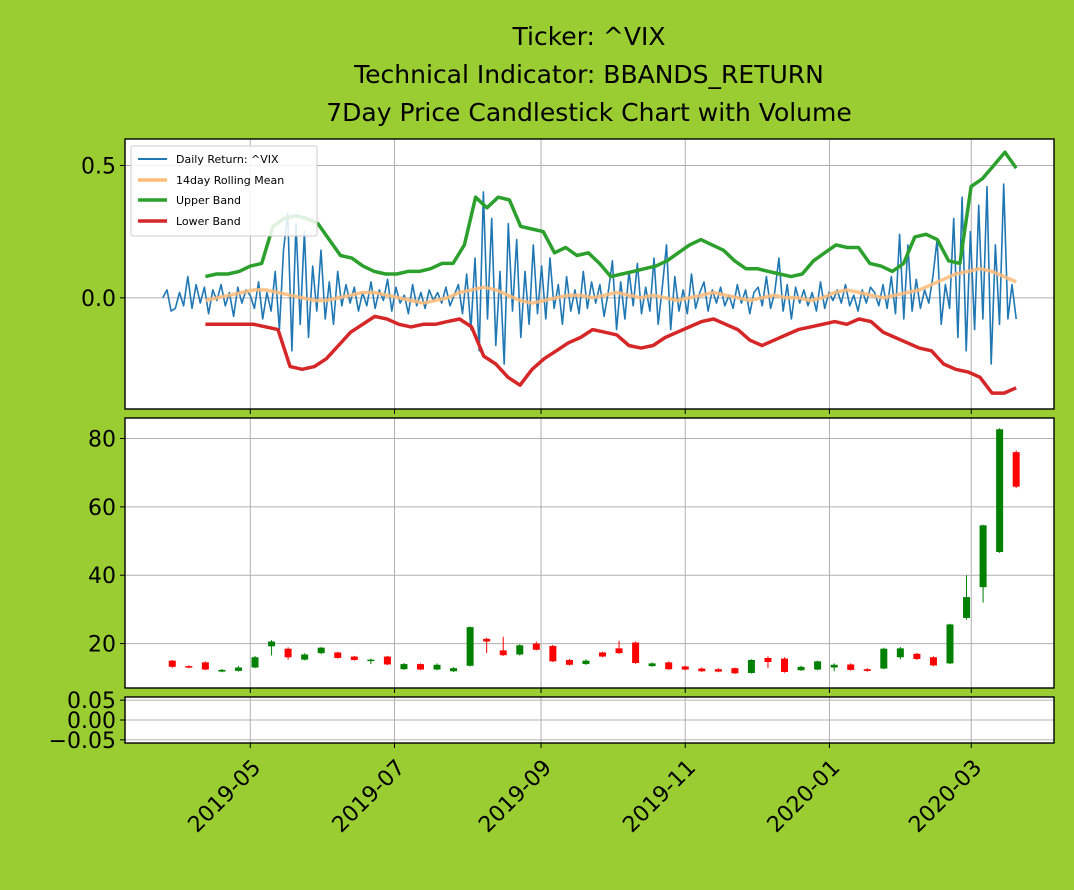  I want to click on x-tick-label: 2020-01, so click(804, 796).